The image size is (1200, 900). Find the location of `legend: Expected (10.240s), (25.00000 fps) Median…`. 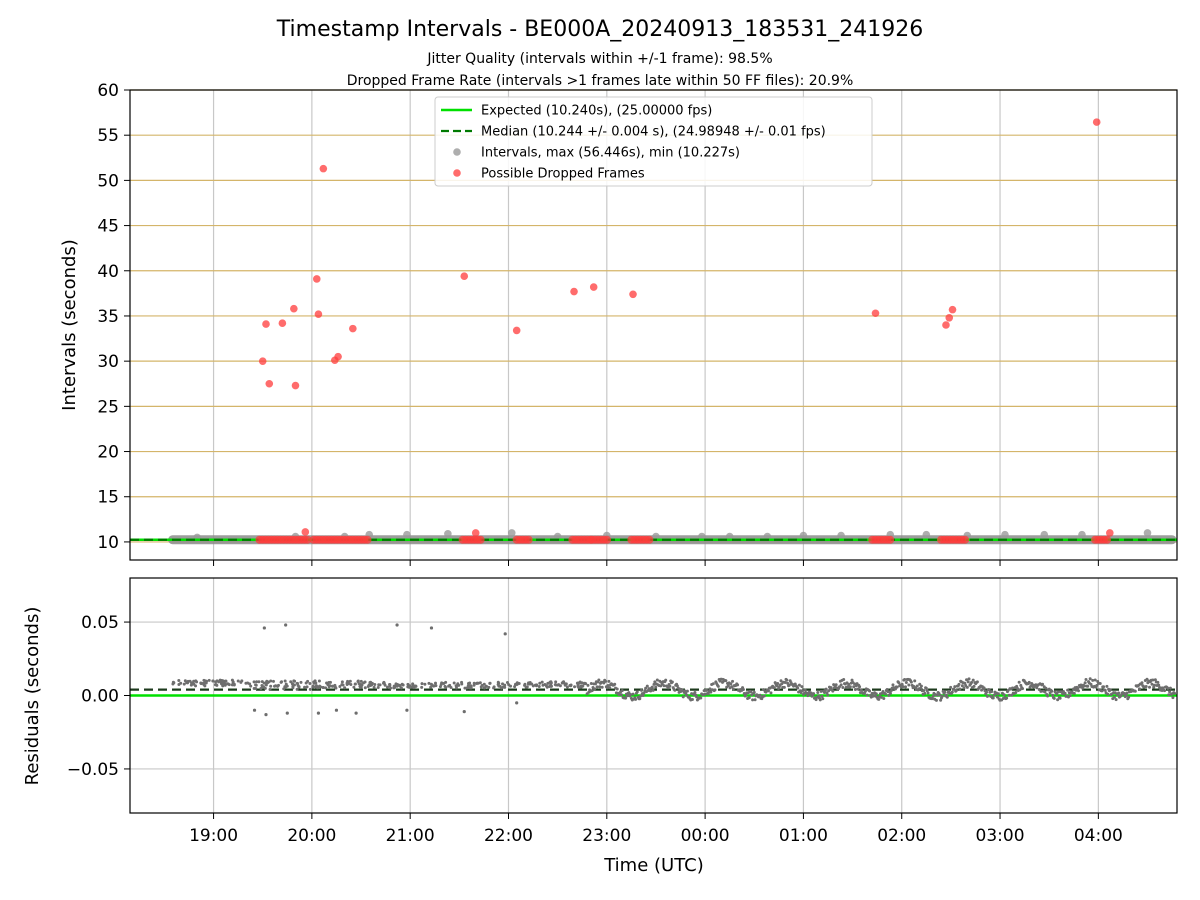

legend: Expected (10.240s), (25.00000 fps) Median… is located at coordinates (653, 141).